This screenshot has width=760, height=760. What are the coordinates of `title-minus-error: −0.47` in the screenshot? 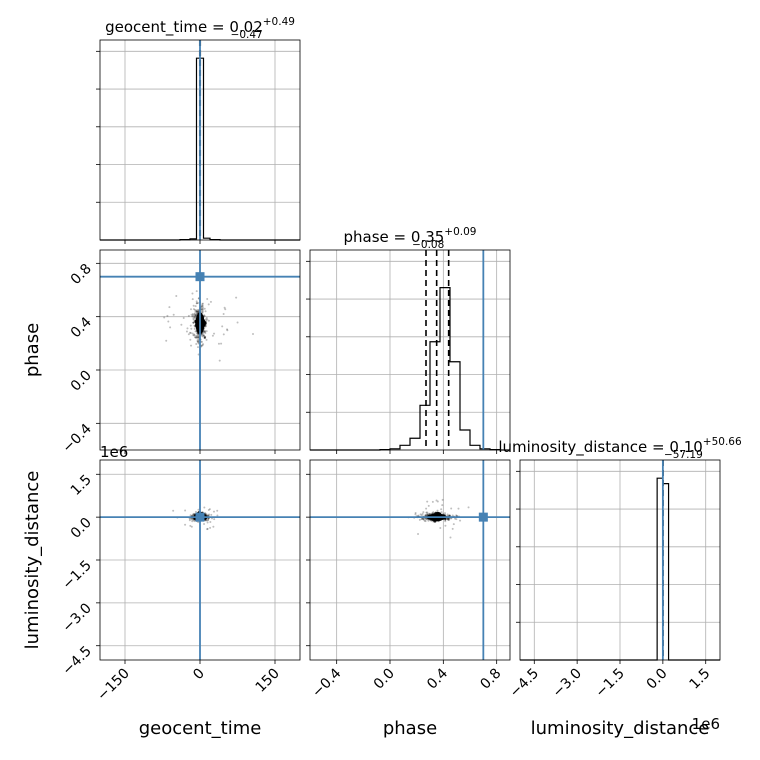 It's located at (247, 35).